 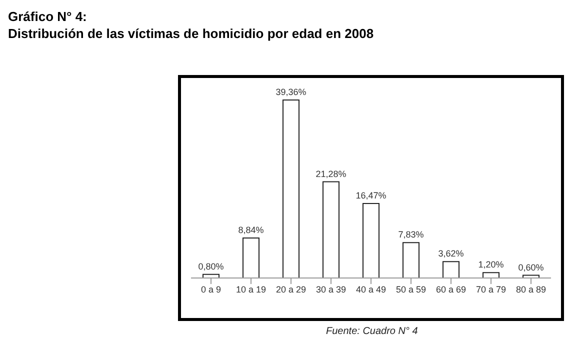 What do you see at coordinates (451, 253) in the screenshot?
I see `data-label: 3,62%` at bounding box center [451, 253].